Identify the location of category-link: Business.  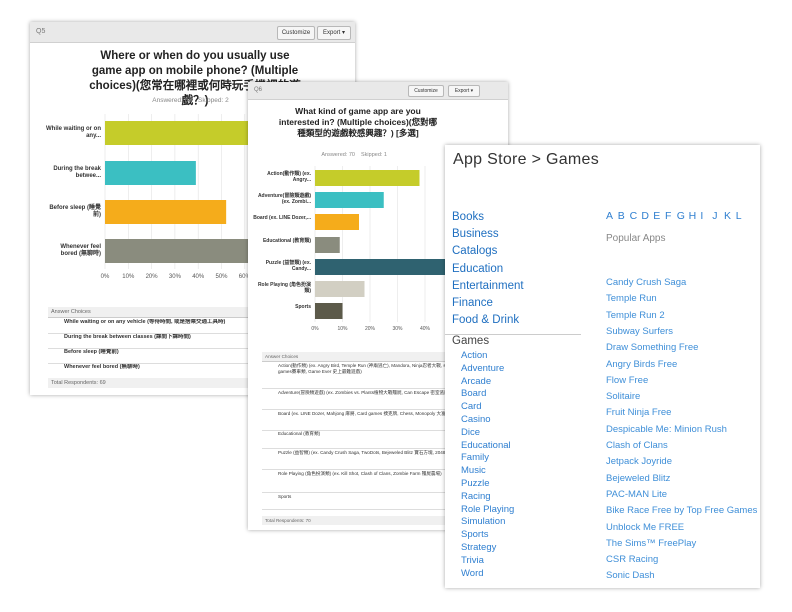
(475, 234).